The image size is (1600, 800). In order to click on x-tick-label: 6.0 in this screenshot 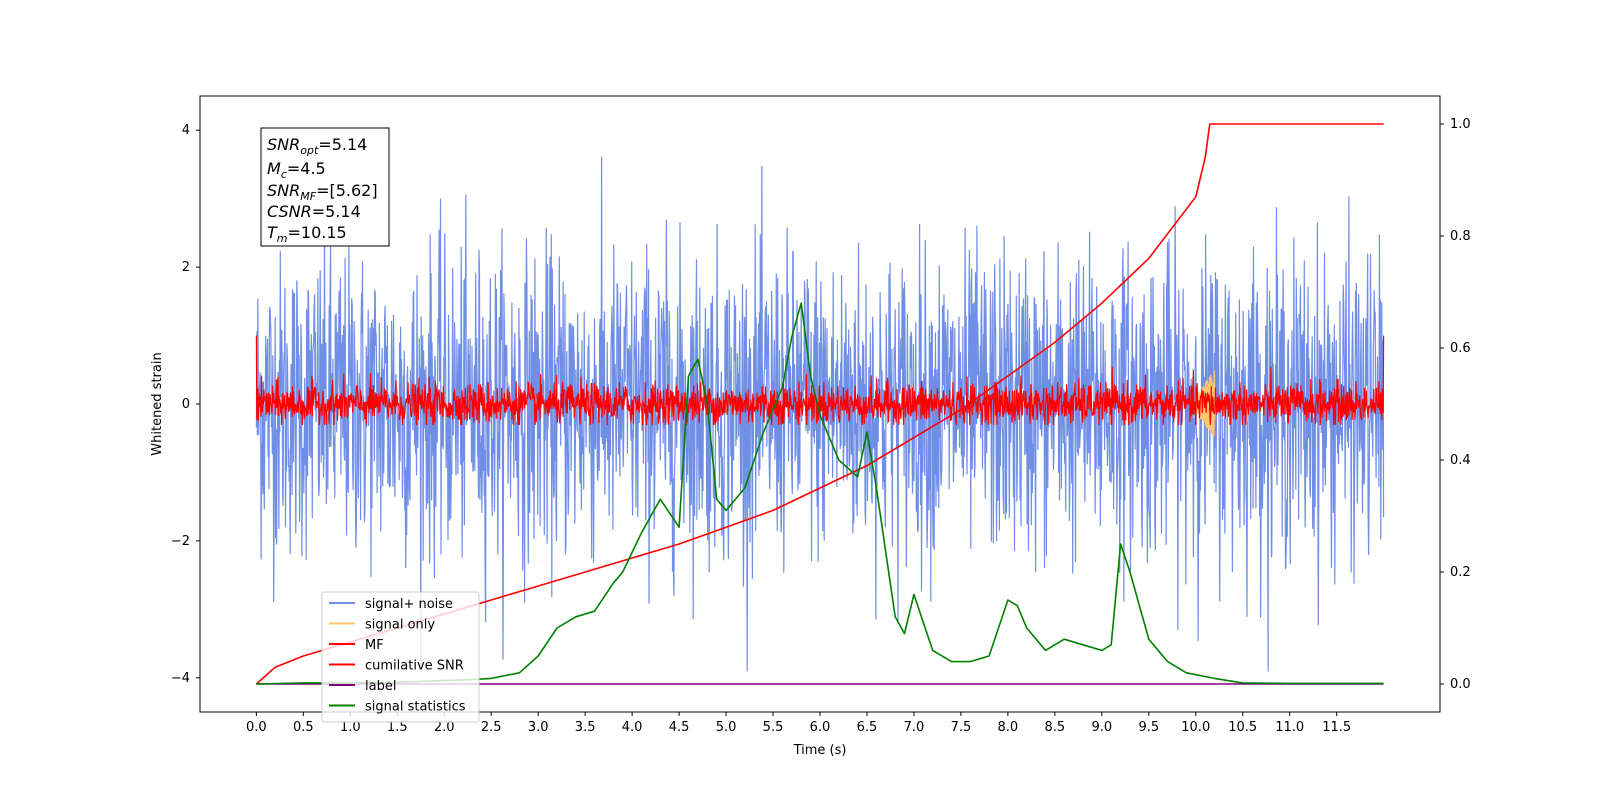, I will do `click(820, 727)`.